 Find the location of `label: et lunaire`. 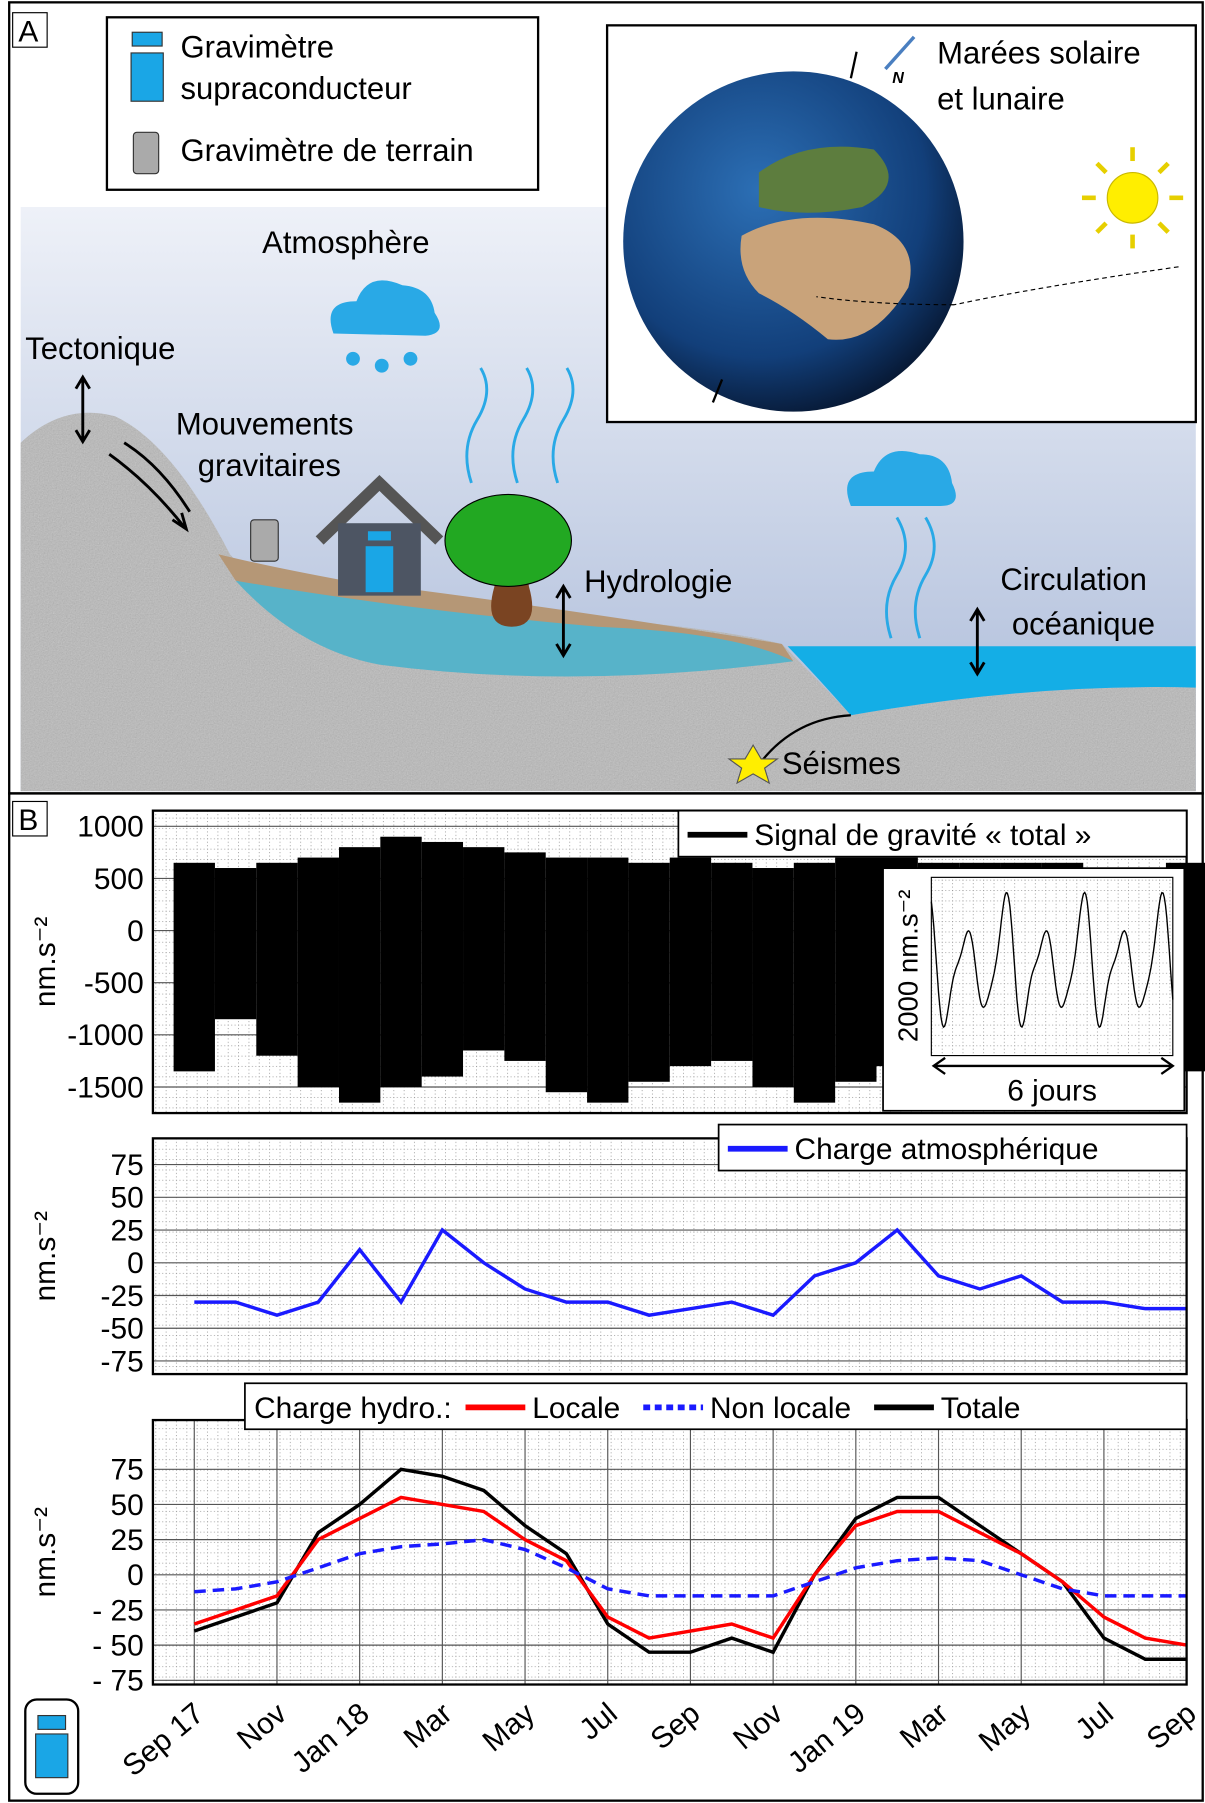

label: et lunaire is located at coordinates (1001, 98).